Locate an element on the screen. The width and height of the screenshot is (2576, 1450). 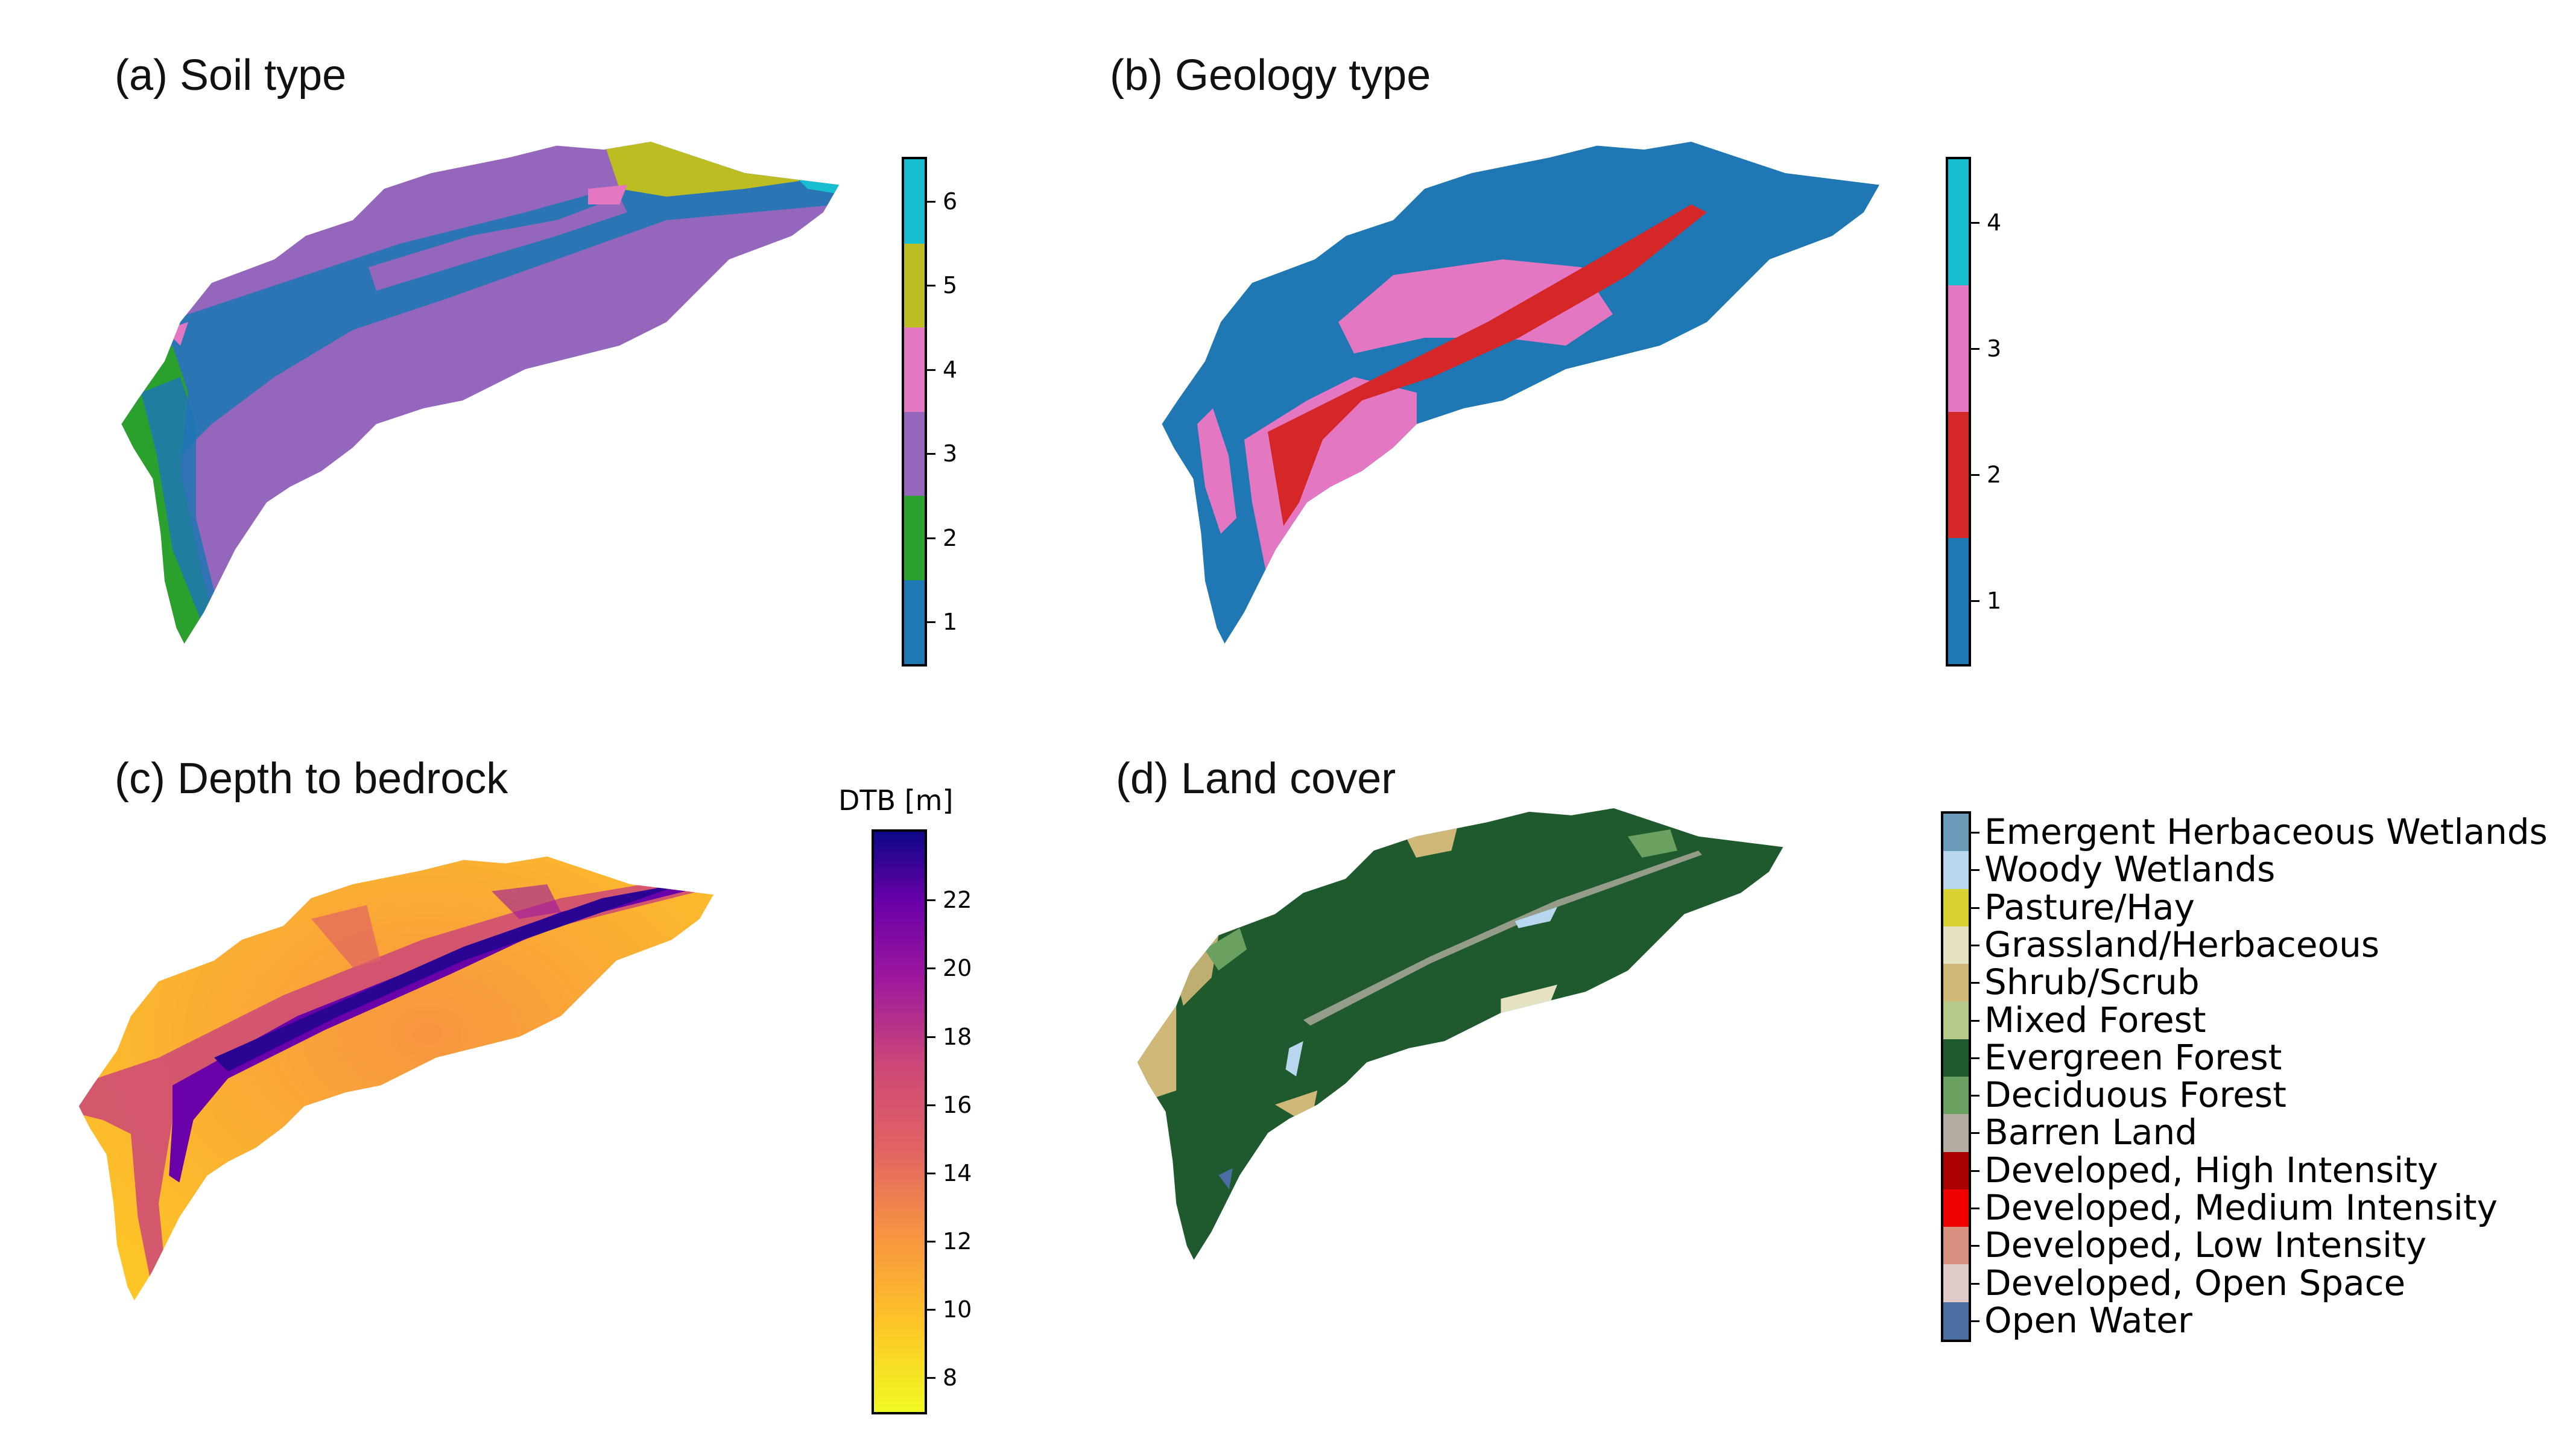
legend-label: Open Water is located at coordinates (2088, 1320).